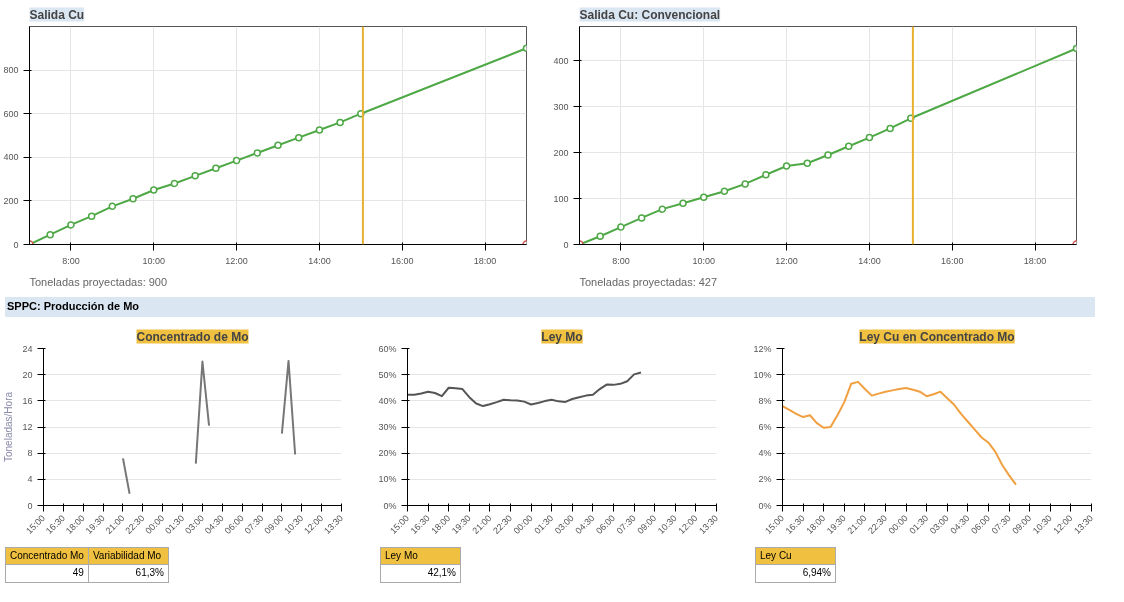 The image size is (1124, 602). Describe the element at coordinates (128, 573) in the screenshot. I see `text: 61,3%` at that location.